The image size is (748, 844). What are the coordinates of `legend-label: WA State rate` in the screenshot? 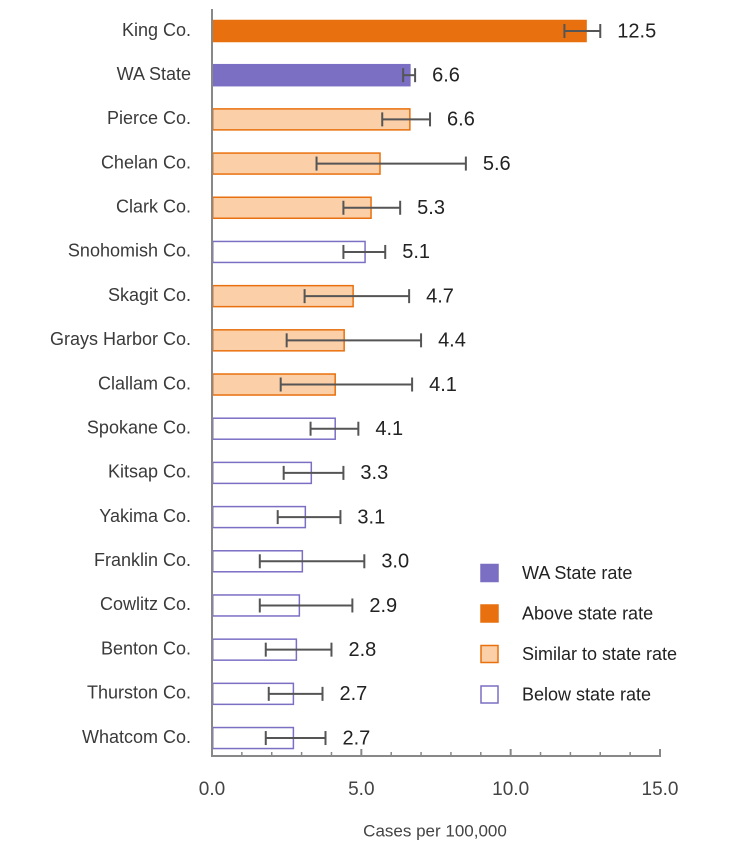 It's located at (577, 573).